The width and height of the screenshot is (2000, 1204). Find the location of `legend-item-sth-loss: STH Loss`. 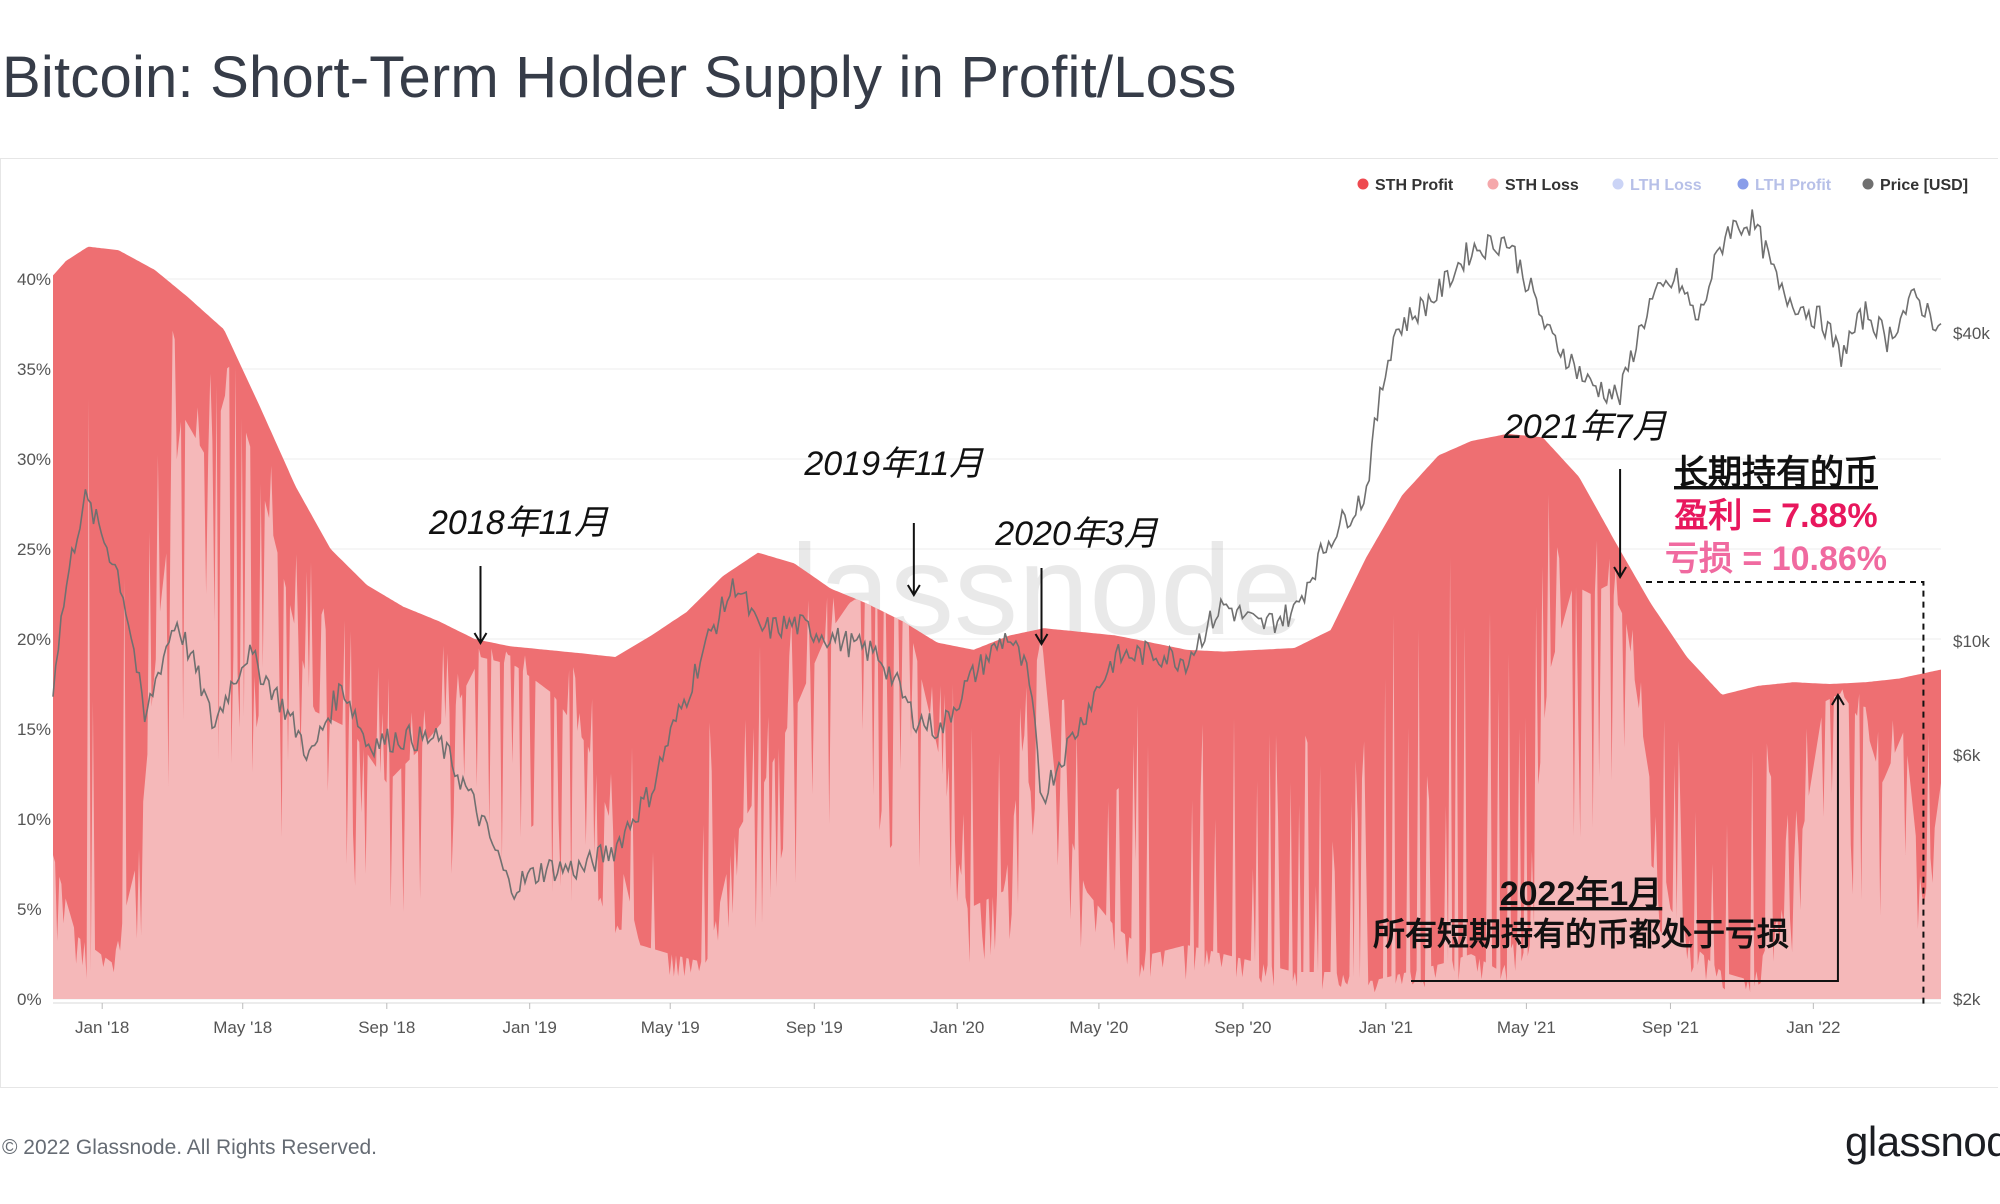

legend-item-sth-loss: STH Loss is located at coordinates (1533, 185).